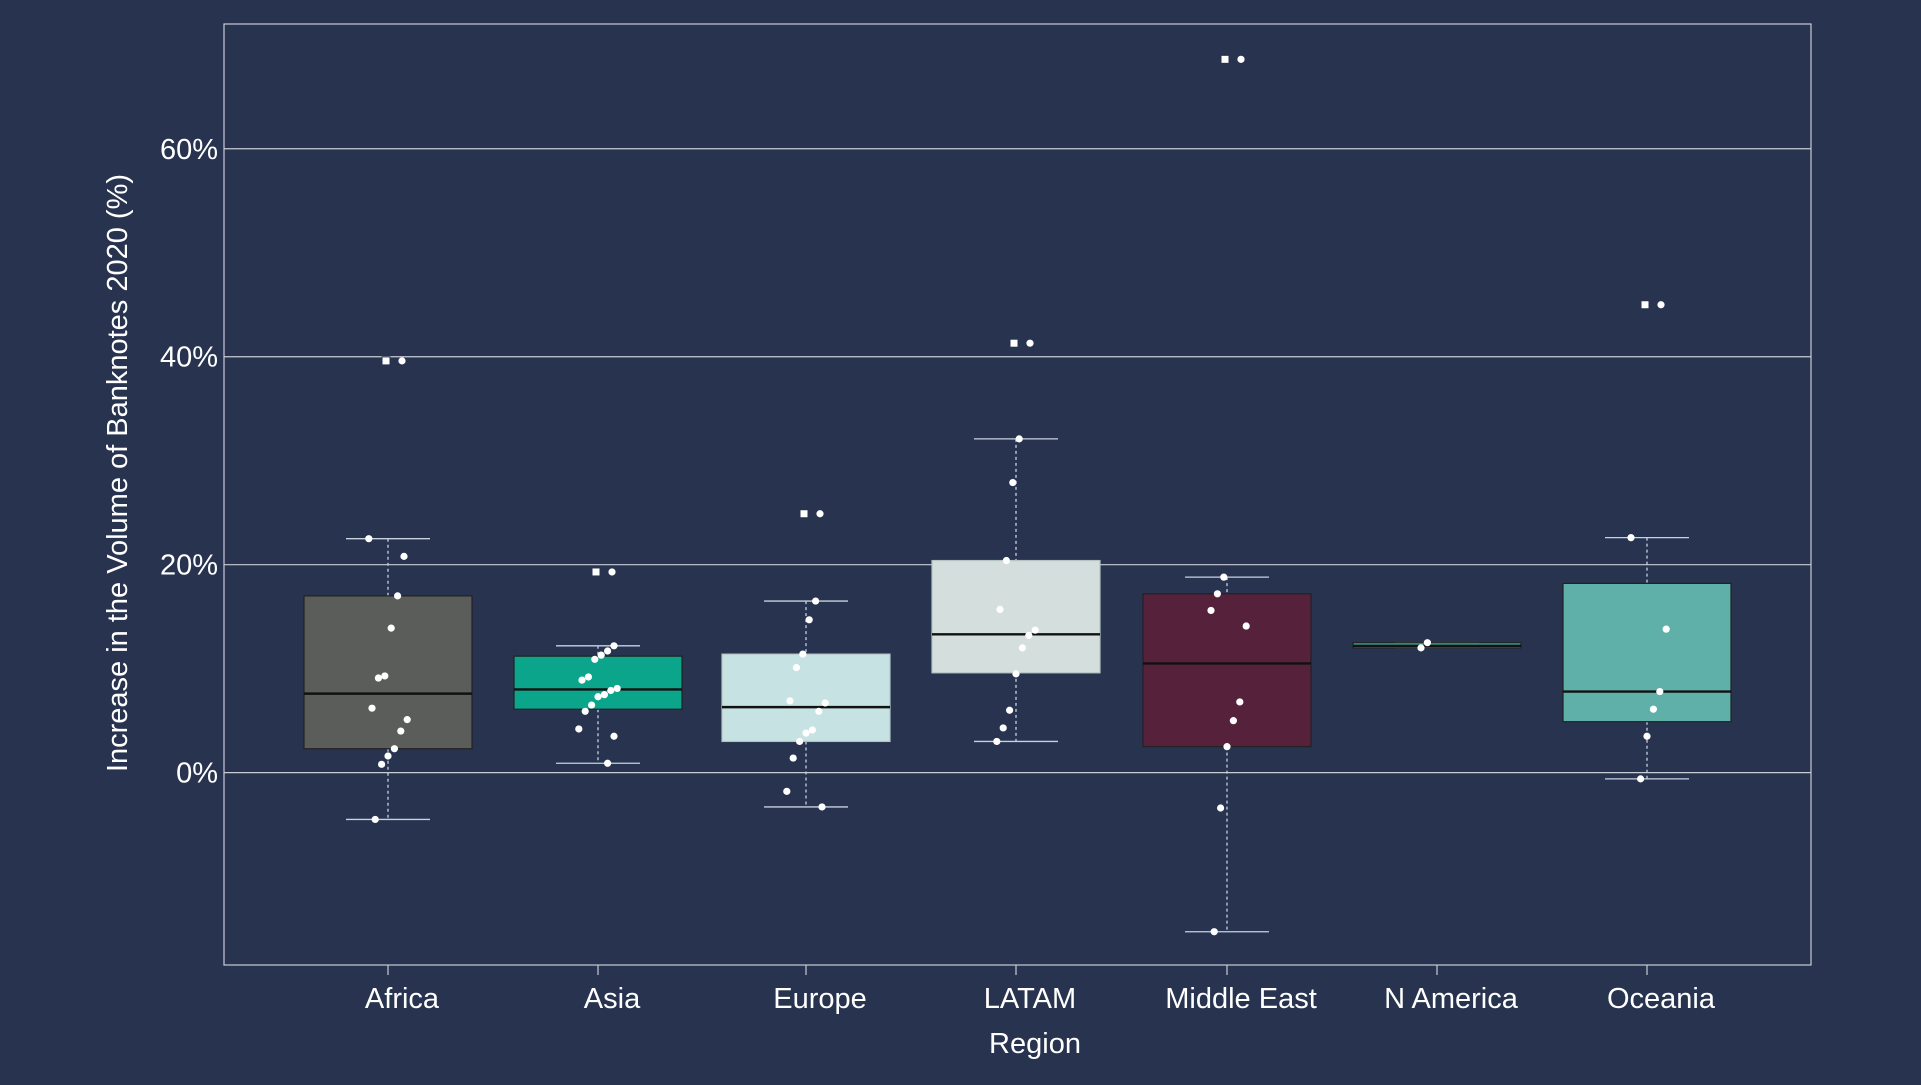 The height and width of the screenshot is (1085, 1921). I want to click on y-tick-label: 40%, so click(189, 358).